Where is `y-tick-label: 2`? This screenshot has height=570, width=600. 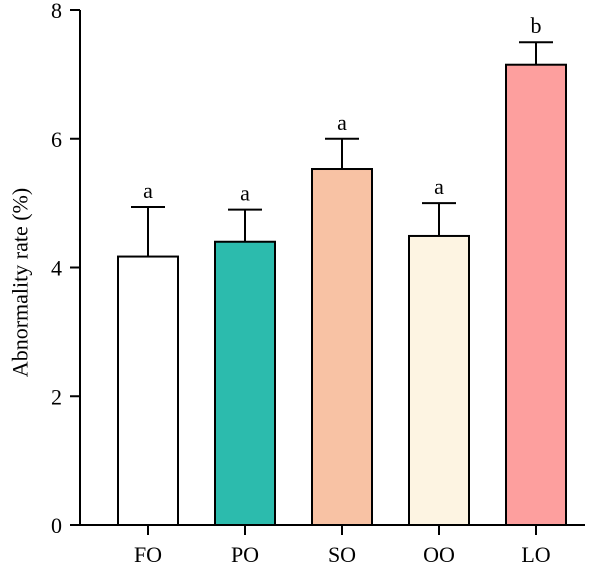
y-tick-label: 2 is located at coordinates (56, 396).